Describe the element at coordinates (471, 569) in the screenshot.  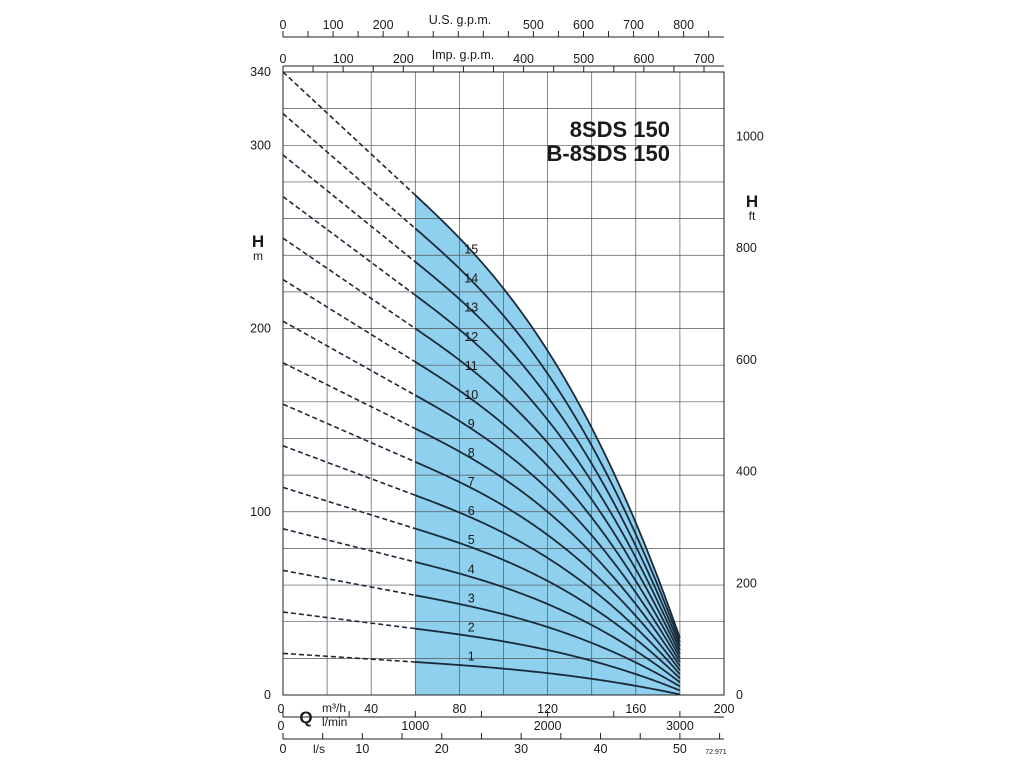
I see `curve-label-4: 4` at that location.